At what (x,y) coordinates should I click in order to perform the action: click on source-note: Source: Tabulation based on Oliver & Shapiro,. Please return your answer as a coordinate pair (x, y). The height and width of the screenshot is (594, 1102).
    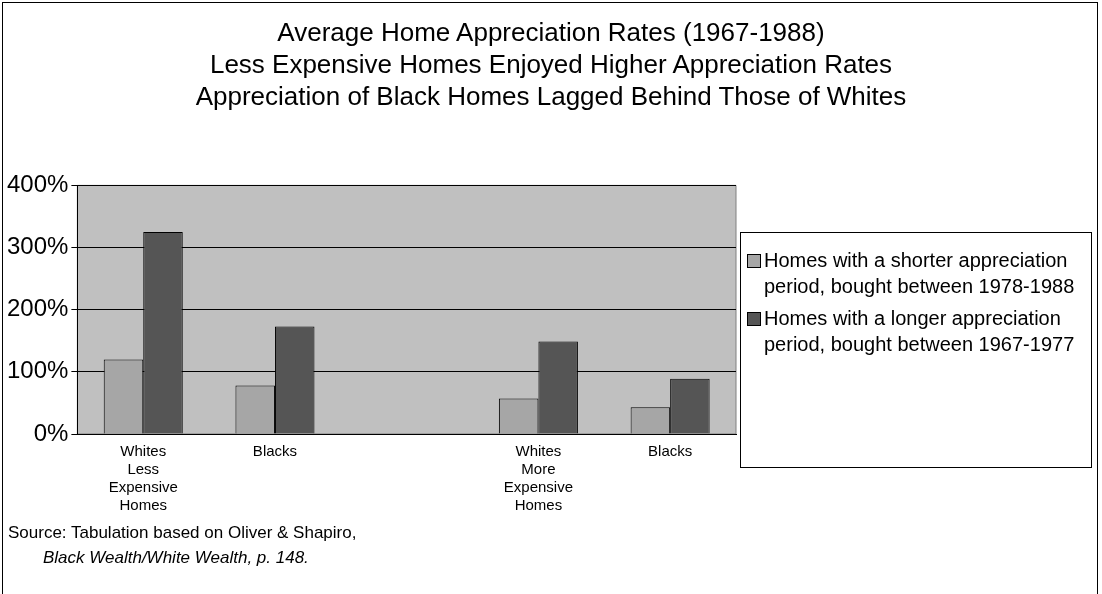
    Looking at the image, I should click on (182, 533).